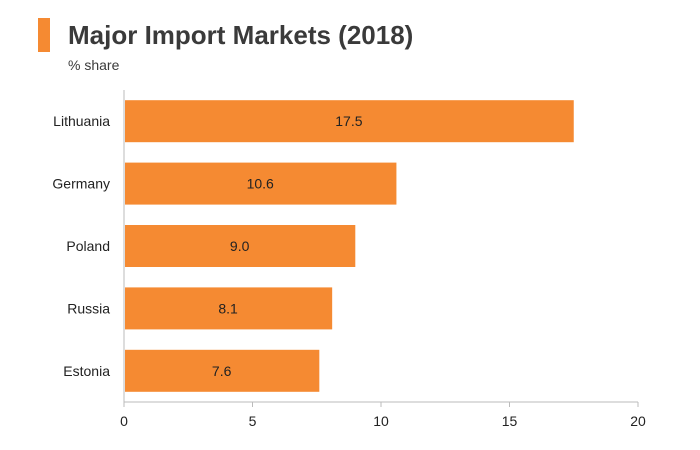  I want to click on bar-estonia, so click(222, 370).